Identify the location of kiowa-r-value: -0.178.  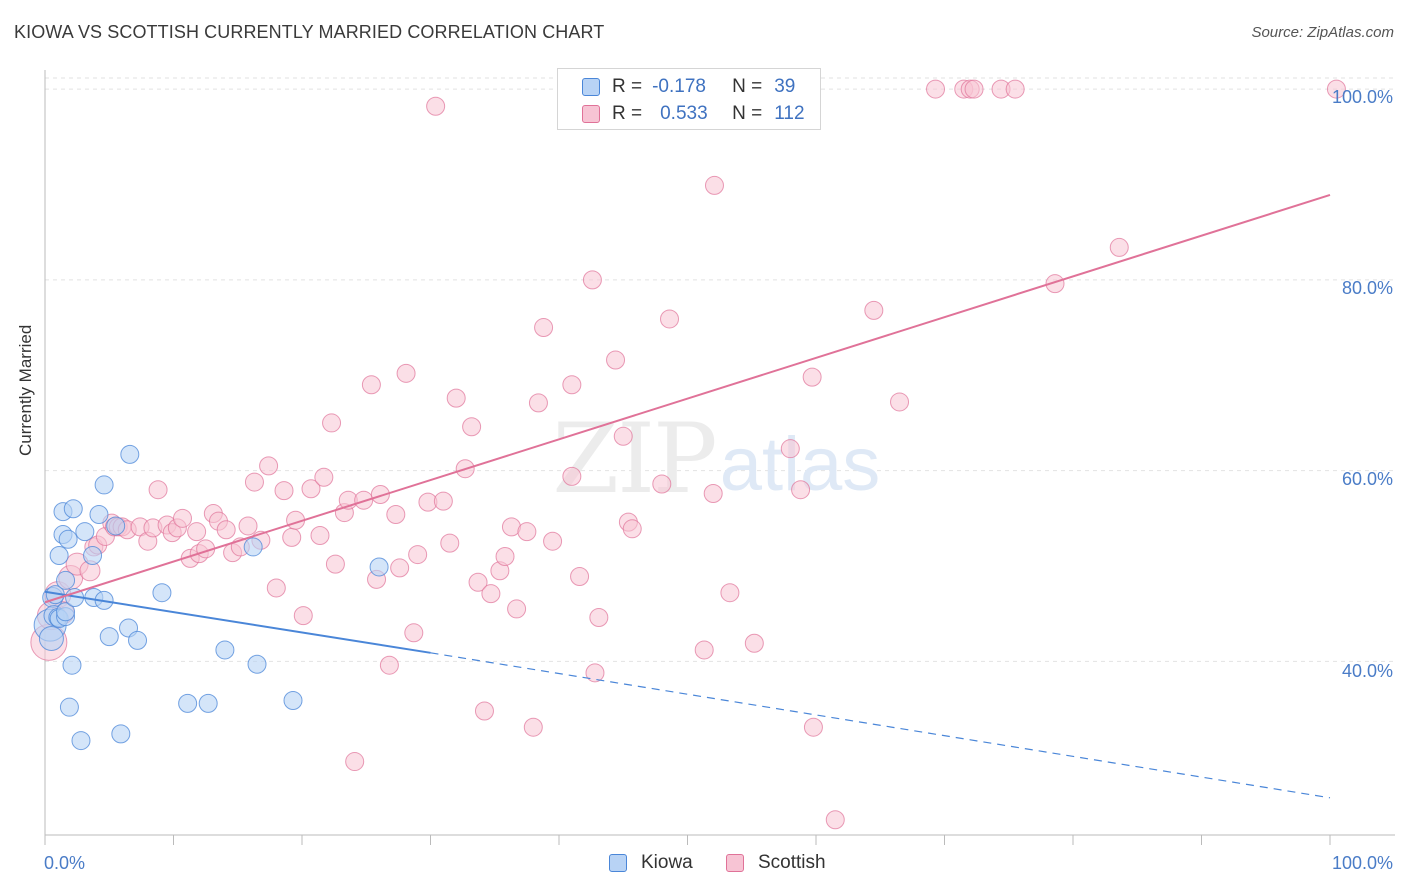
(679, 86).